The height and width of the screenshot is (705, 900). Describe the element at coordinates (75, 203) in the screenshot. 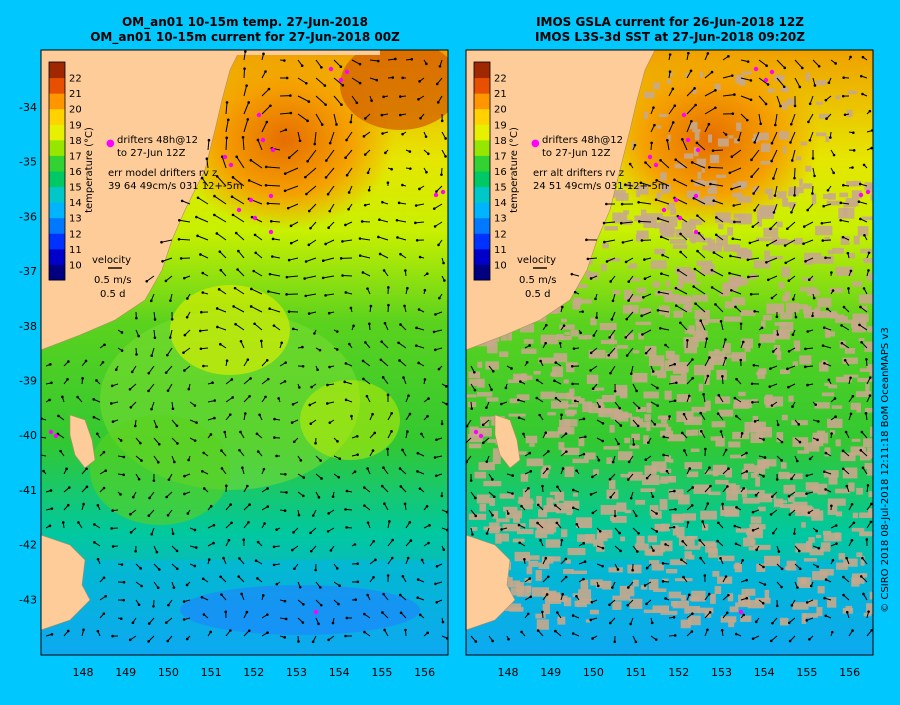

I see `left-colorbar-tick: 14` at that location.